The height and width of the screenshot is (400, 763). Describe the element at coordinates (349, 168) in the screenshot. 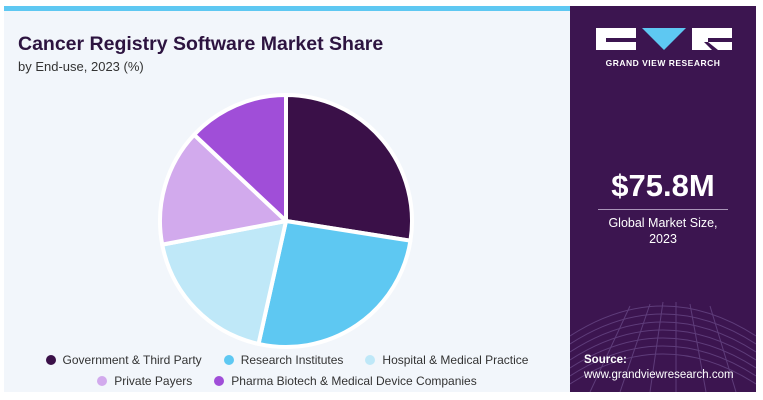

I see `pie-slice-government` at that location.